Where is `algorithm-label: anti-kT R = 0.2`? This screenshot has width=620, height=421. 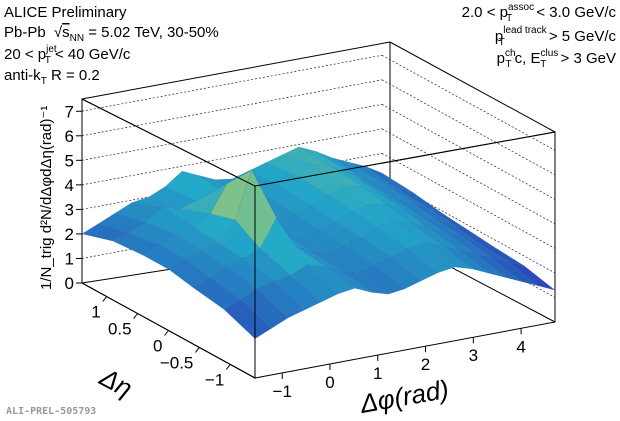
algorithm-label: anti-kT R = 0.2 is located at coordinates (52, 77).